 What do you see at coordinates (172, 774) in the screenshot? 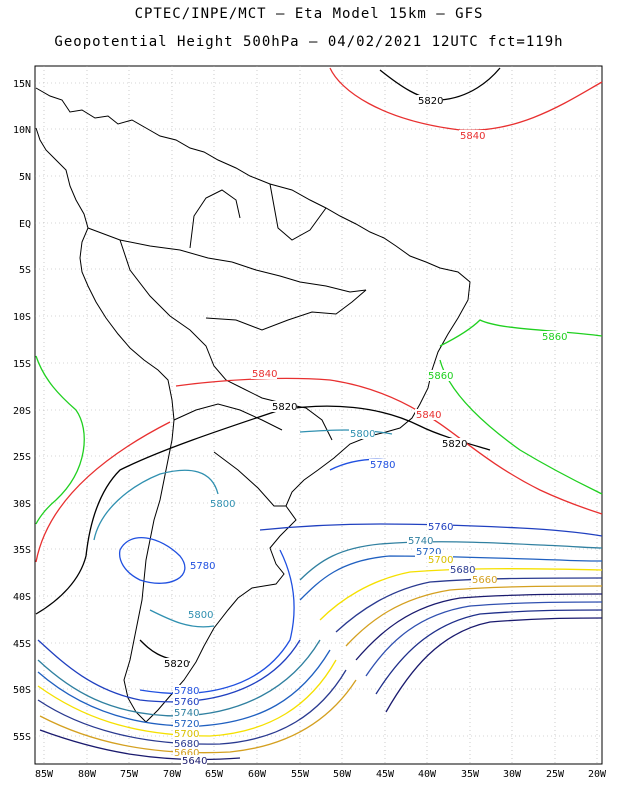
I see `lon-tick-label: 70W` at bounding box center [172, 774].